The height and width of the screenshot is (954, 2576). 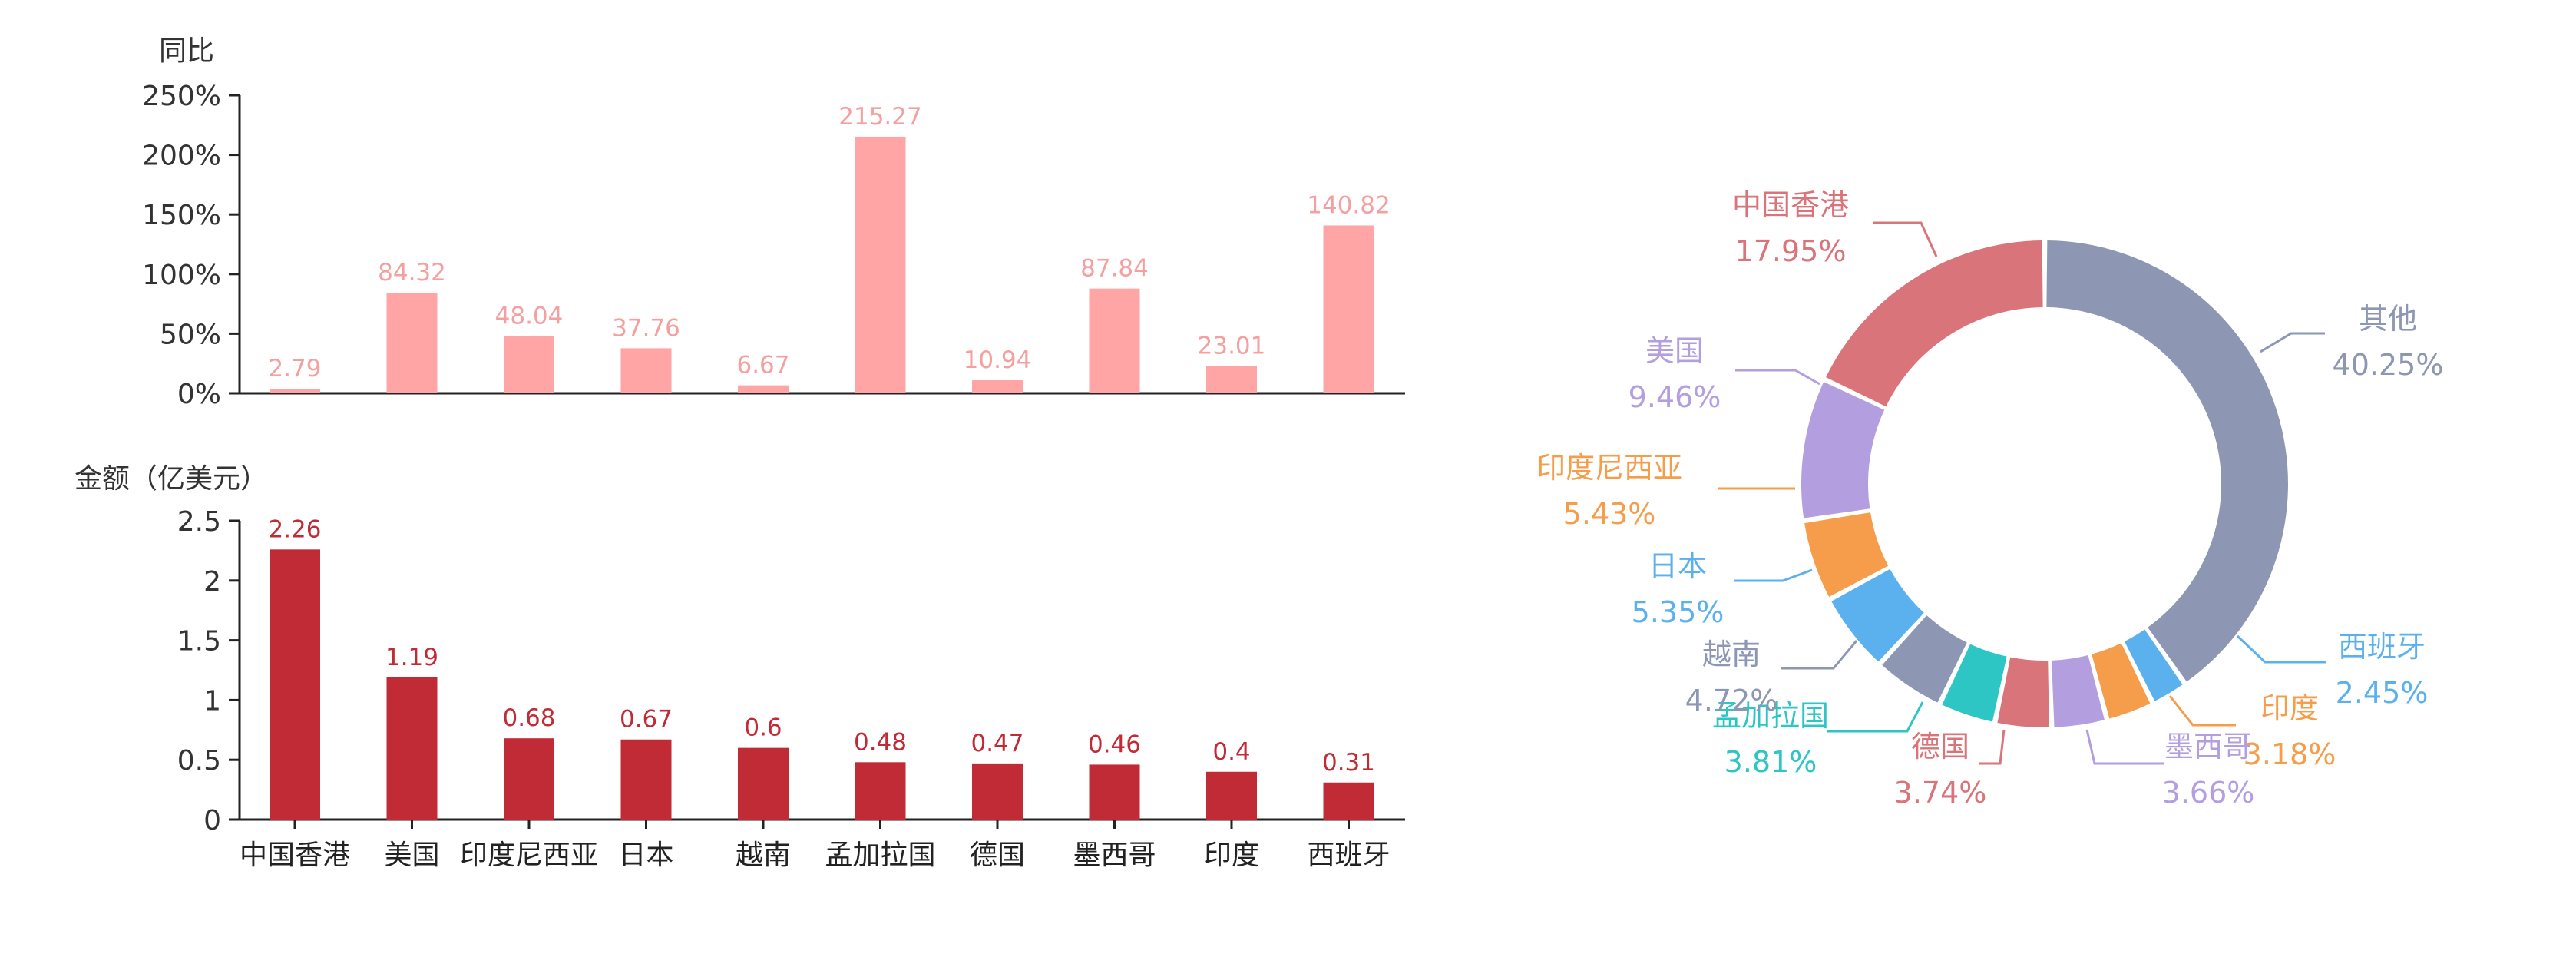 I want to click on bar-value-label: 2.26, so click(x=294, y=529).